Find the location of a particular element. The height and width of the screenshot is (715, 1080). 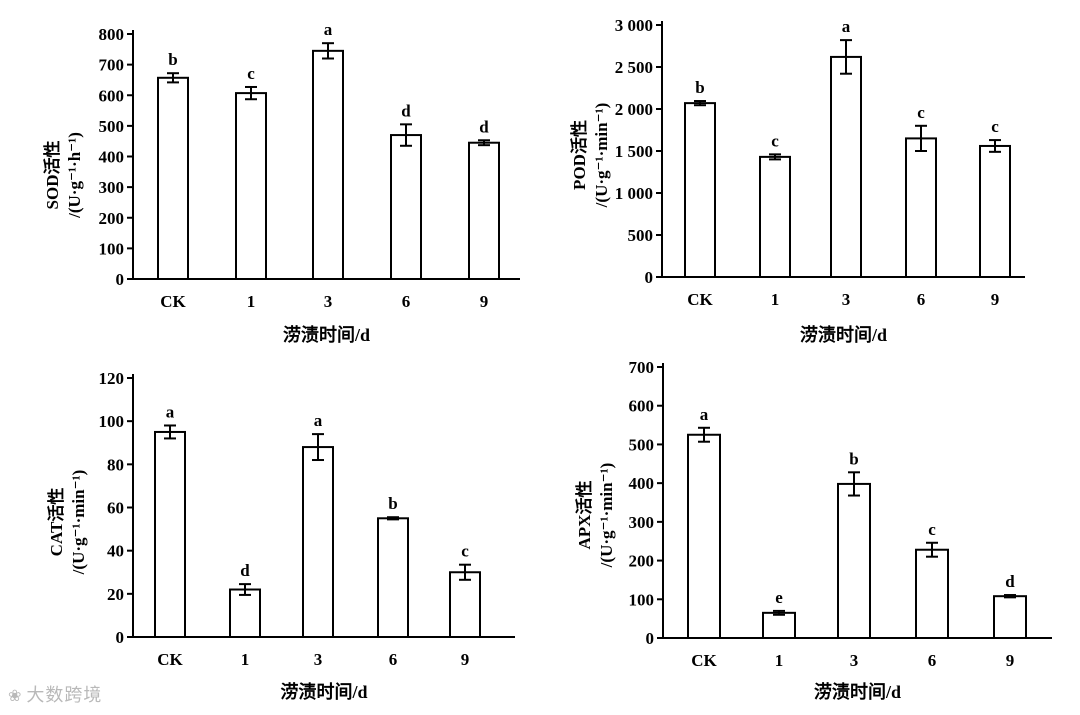

y-axis-title: APX活性/(U·g⁻¹·min⁻¹) is located at coordinates (595, 516).